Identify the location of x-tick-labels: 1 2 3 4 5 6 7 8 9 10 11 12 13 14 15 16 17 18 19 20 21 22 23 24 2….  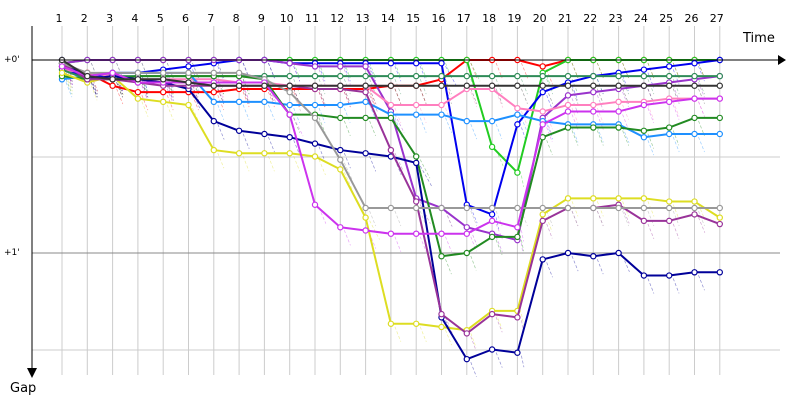
(390, 18).